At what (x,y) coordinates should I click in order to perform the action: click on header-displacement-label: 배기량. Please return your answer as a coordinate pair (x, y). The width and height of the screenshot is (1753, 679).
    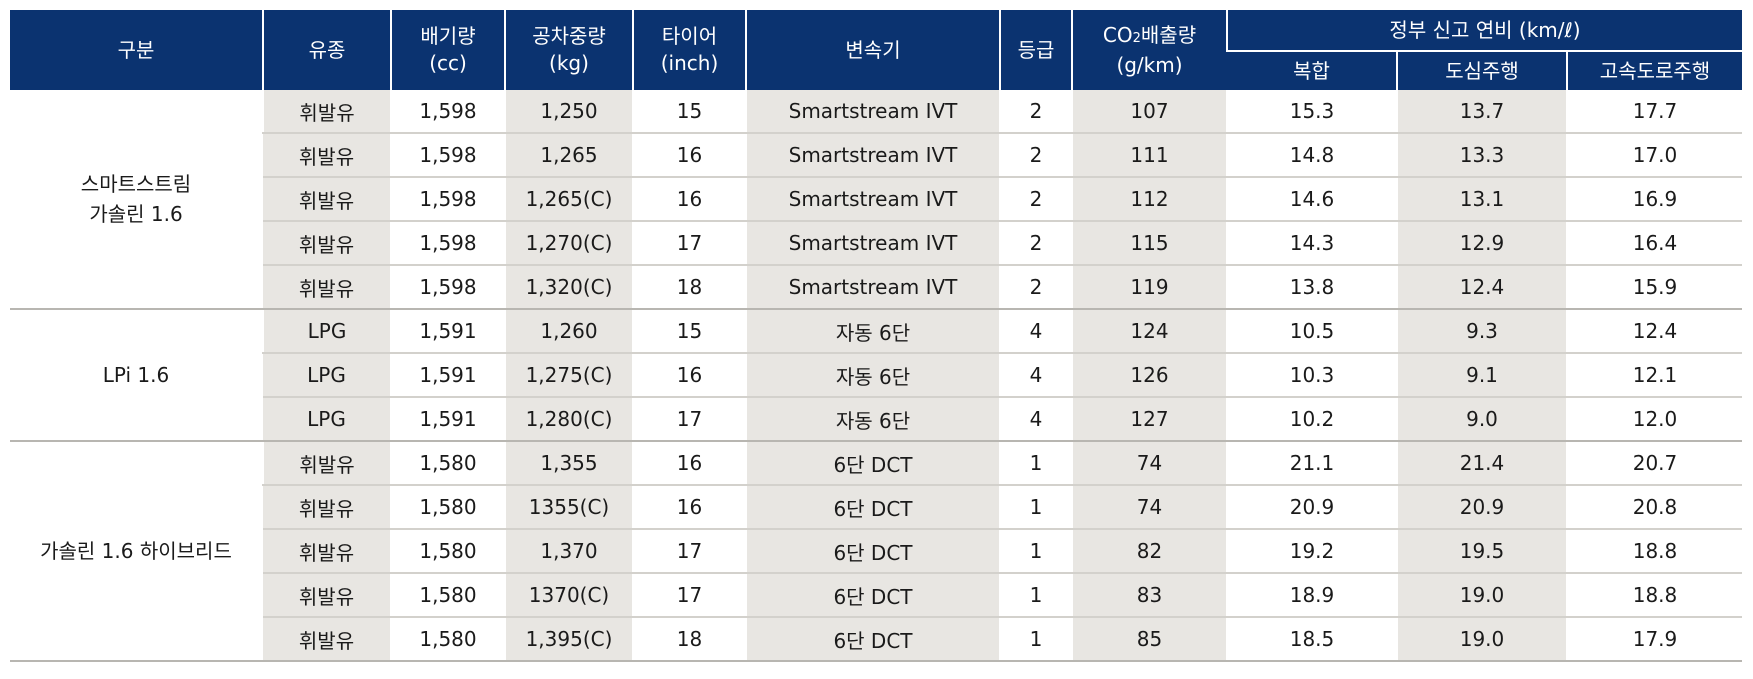
    Looking at the image, I should click on (448, 36).